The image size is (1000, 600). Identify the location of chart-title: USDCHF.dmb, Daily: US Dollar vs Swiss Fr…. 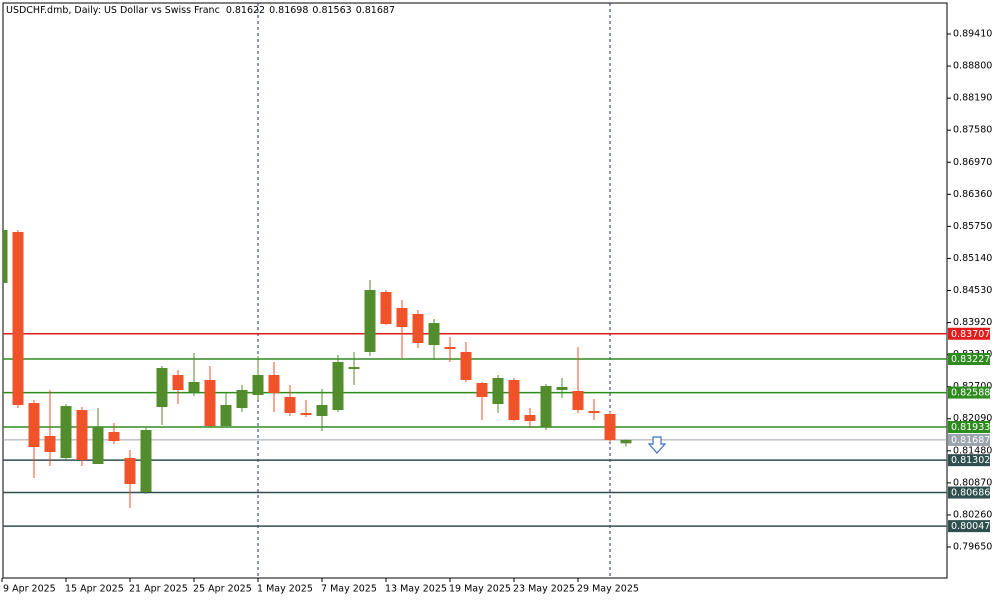
(200, 10).